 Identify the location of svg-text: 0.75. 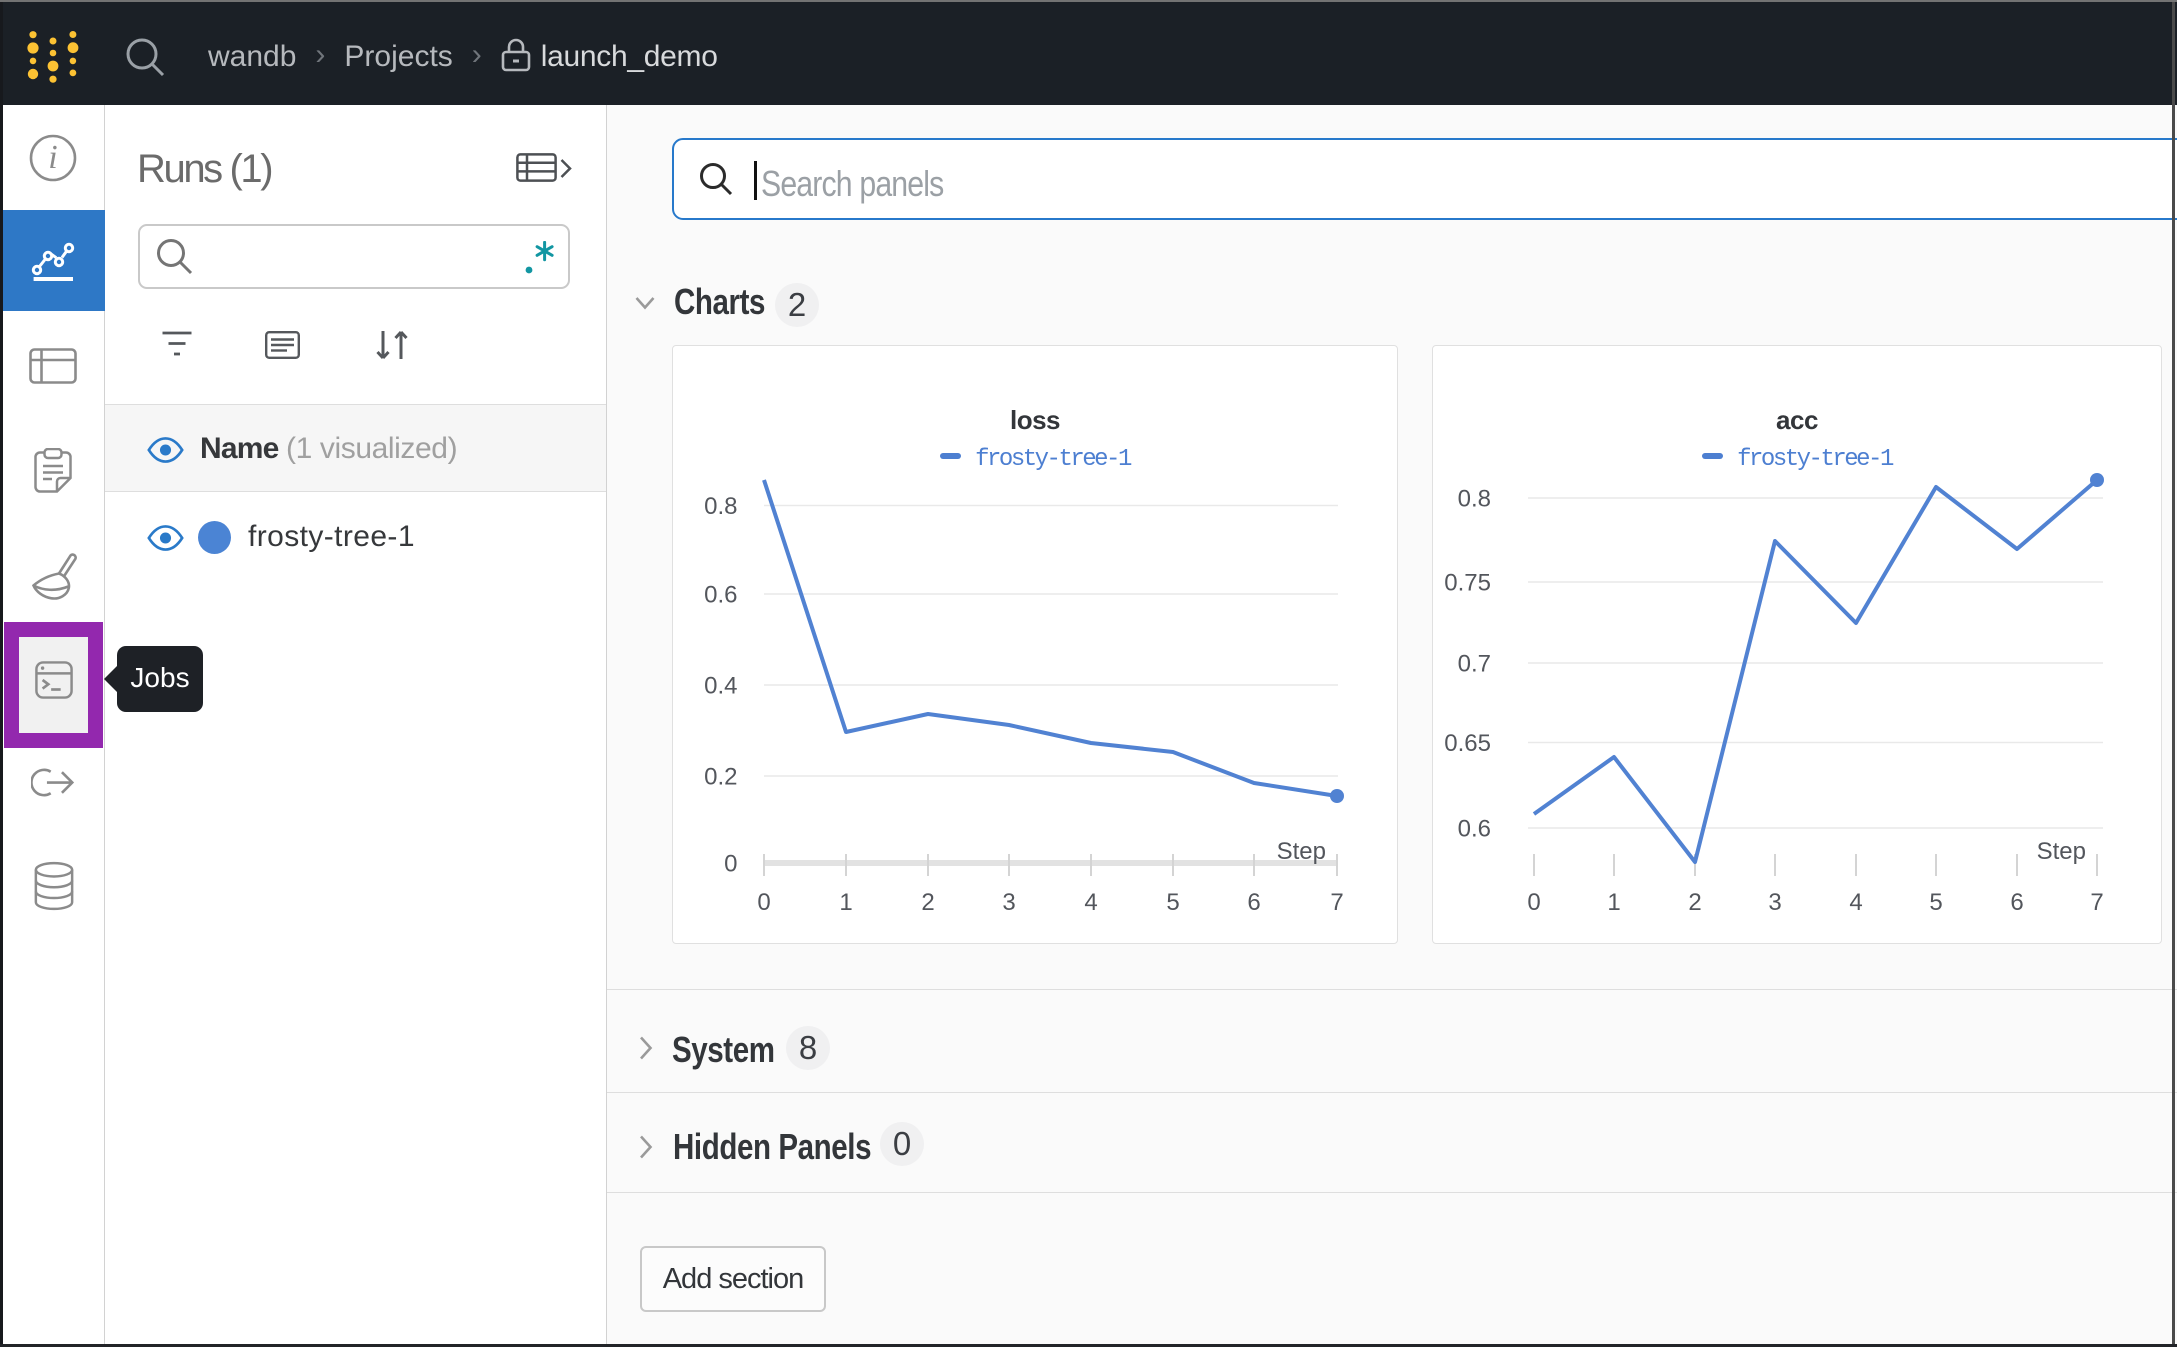
(1467, 583).